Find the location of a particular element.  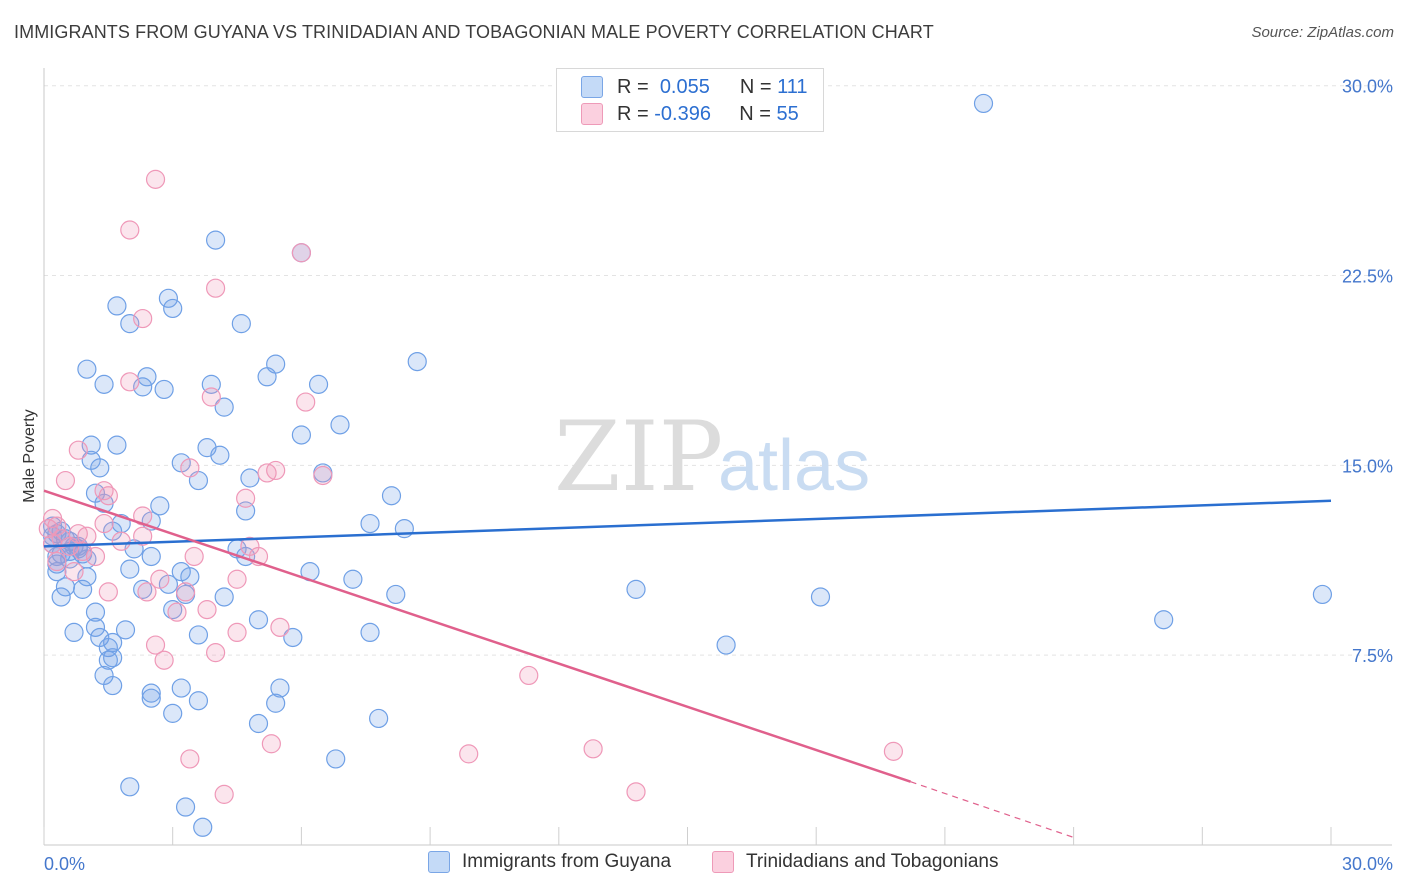

series-legend-trinidad: Trinidadians and Tobagonians is located at coordinates (855, 862).